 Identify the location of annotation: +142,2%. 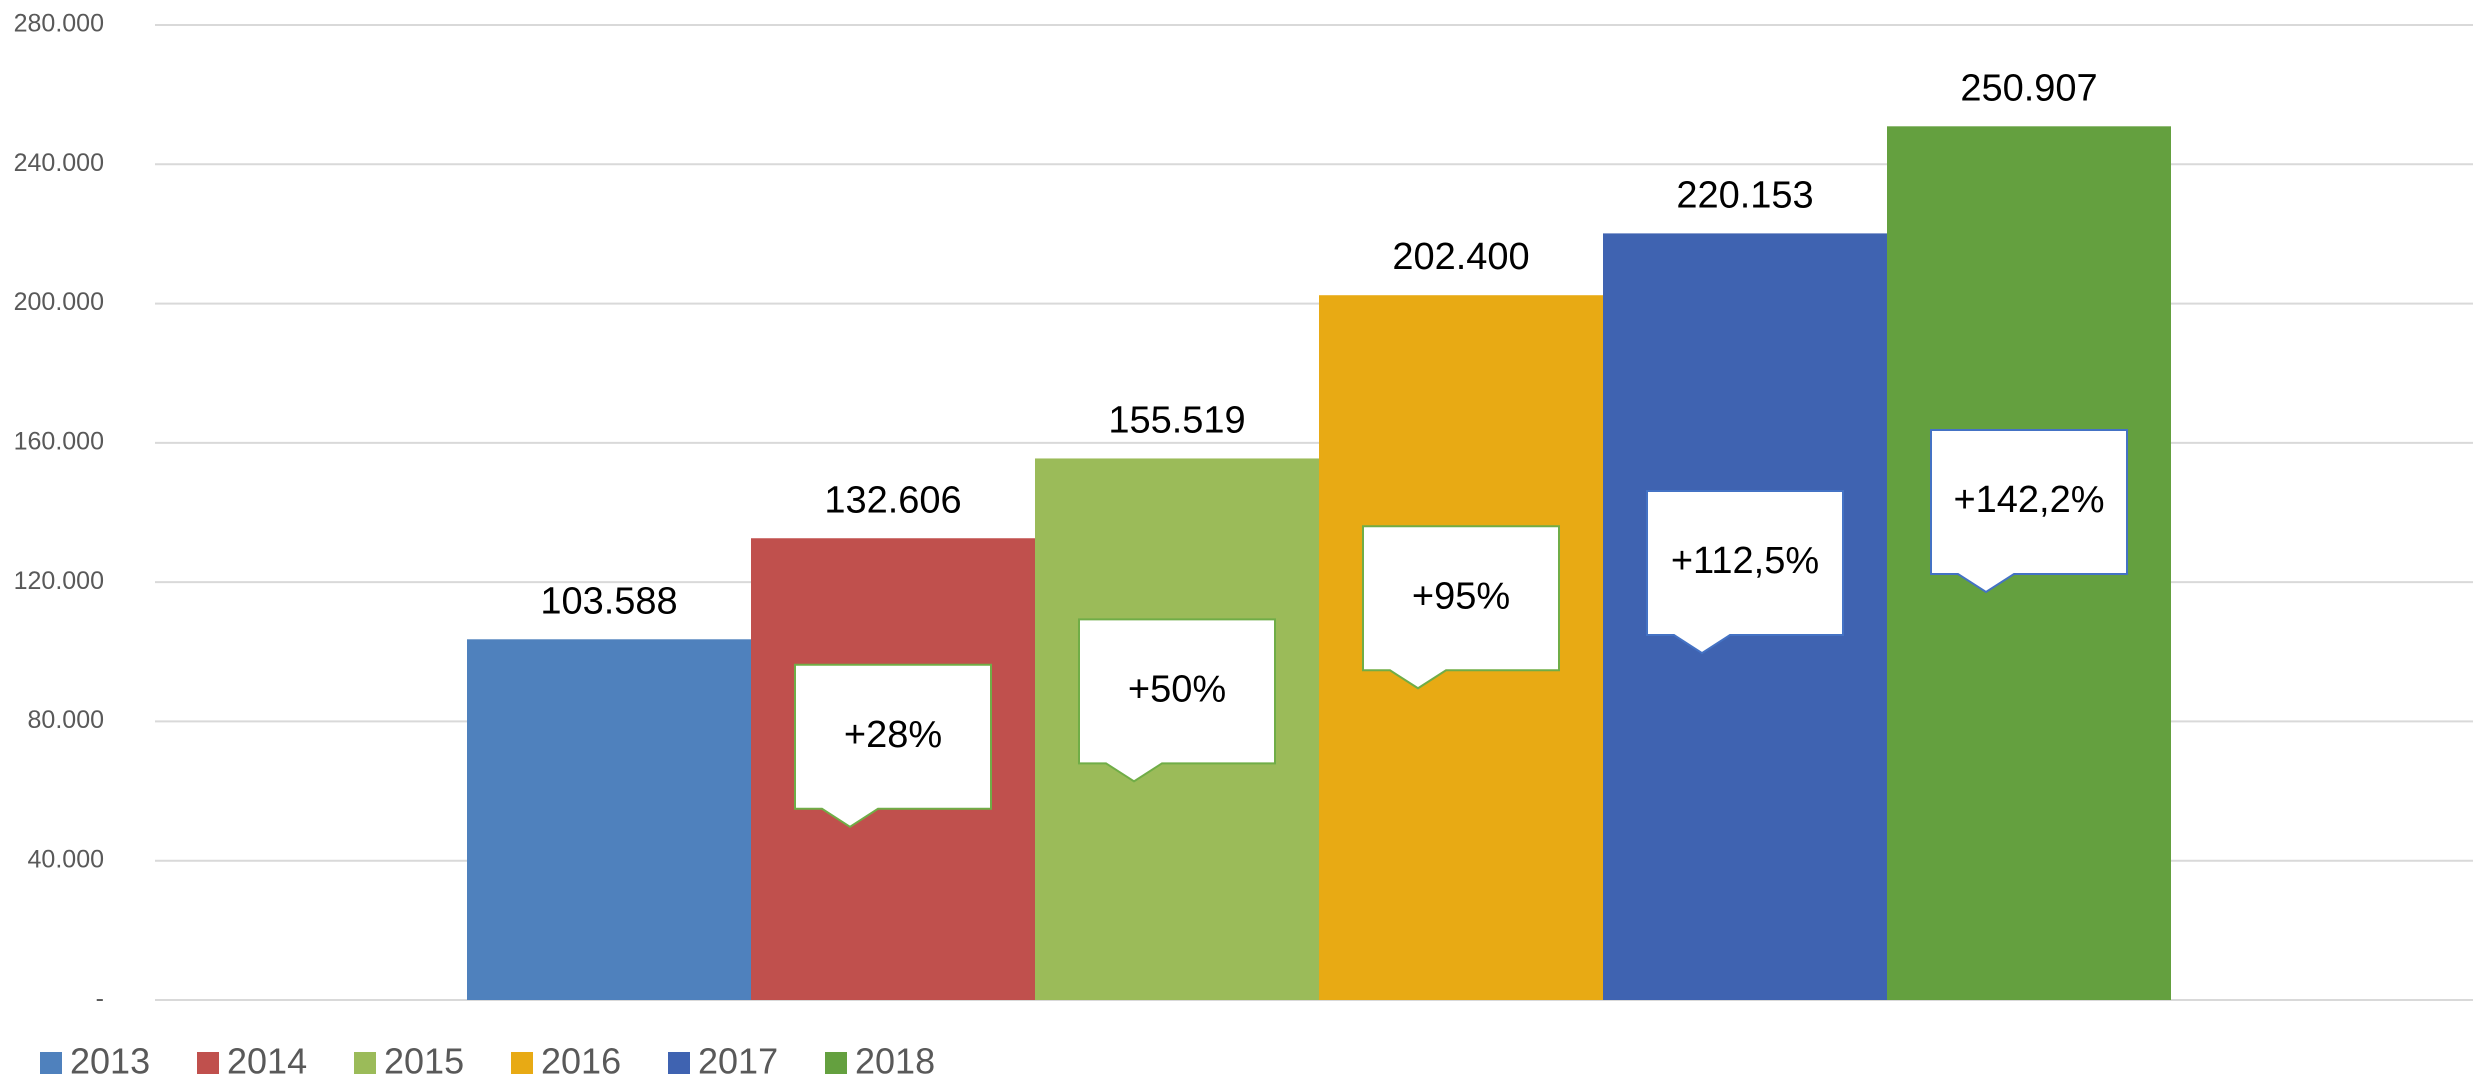
(2028, 500).